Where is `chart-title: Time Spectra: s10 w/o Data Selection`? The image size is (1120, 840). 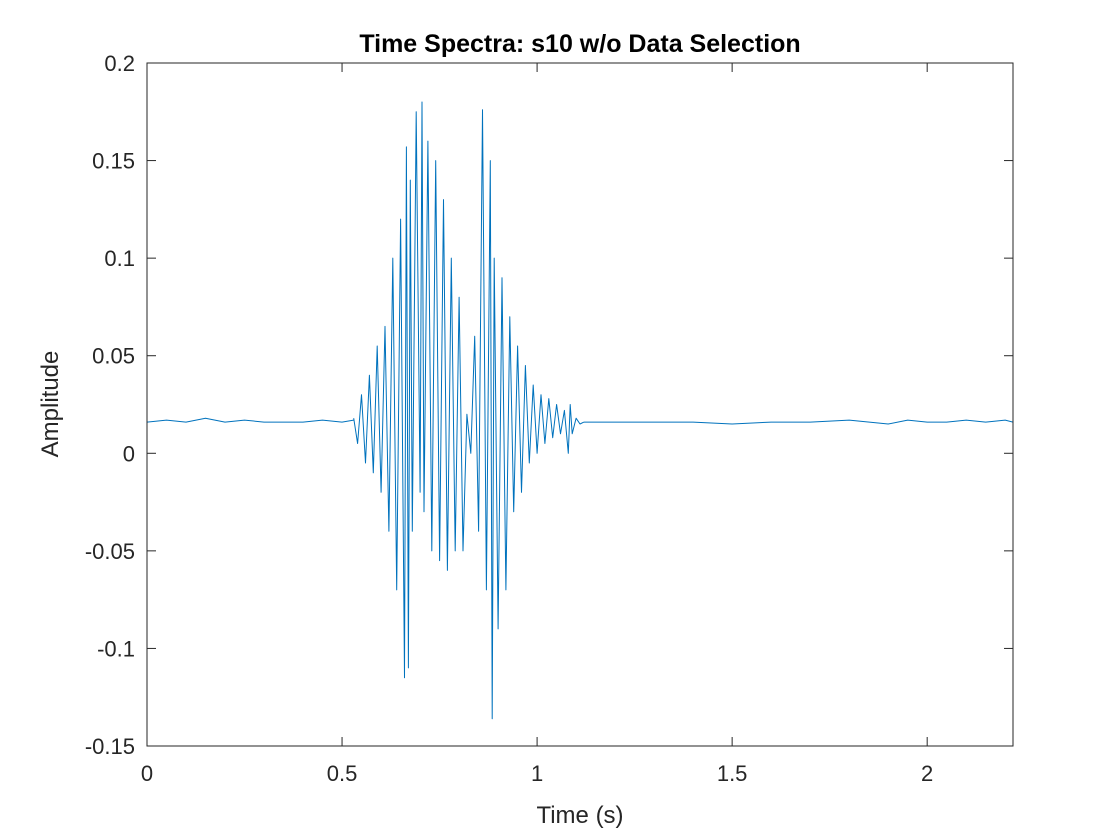 chart-title: Time Spectra: s10 w/o Data Selection is located at coordinates (579, 44).